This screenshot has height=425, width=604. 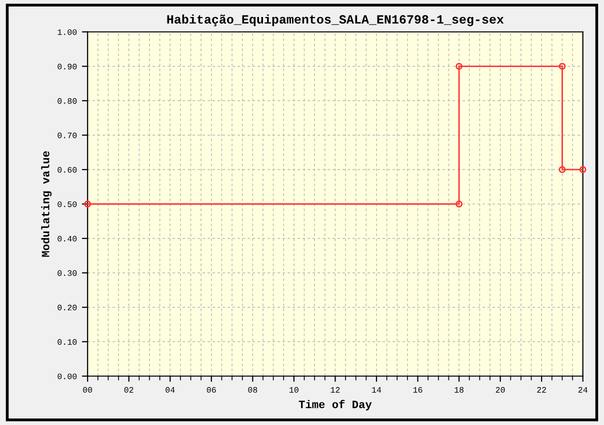 I want to click on y-tick-label: 0.80, so click(x=67, y=101).